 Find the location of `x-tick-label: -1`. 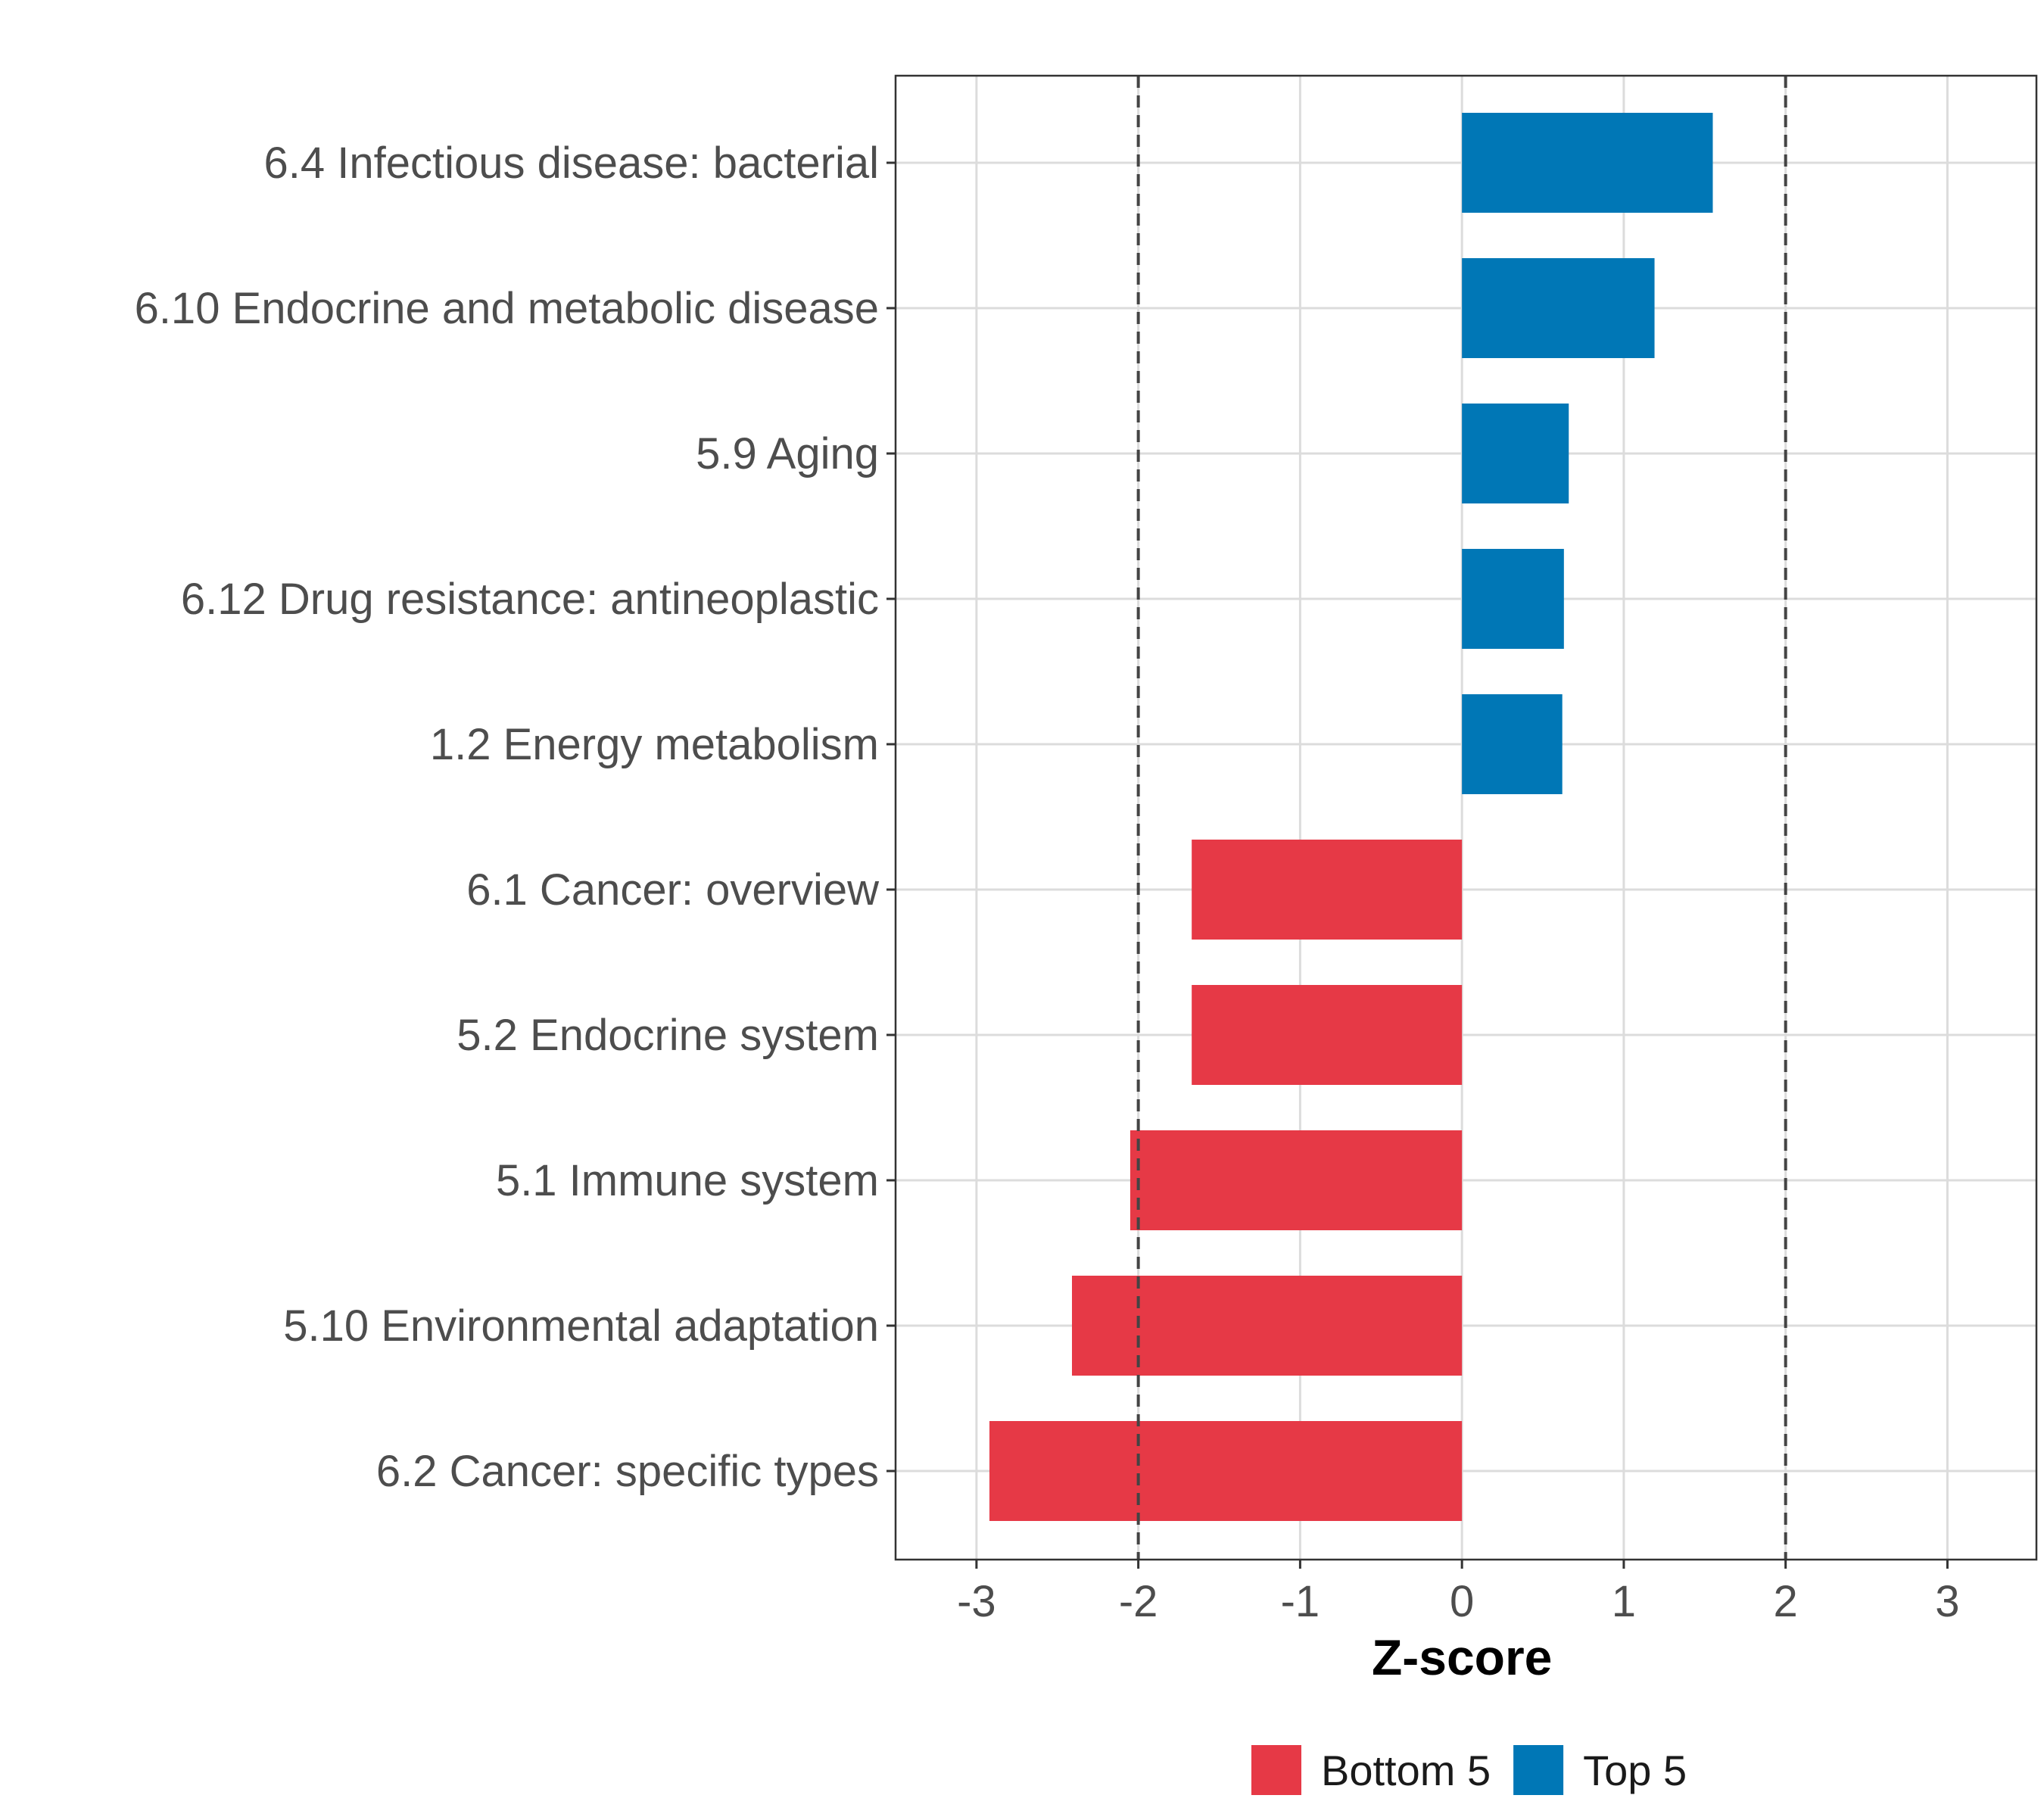

x-tick-label: -1 is located at coordinates (1300, 1601).